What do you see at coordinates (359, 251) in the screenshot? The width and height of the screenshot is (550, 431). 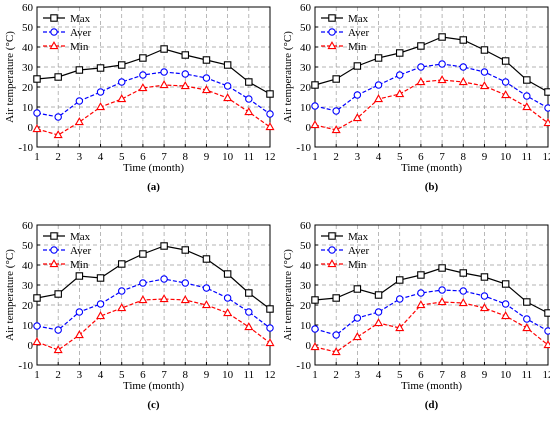 I see `legend-label: Aver` at bounding box center [359, 251].